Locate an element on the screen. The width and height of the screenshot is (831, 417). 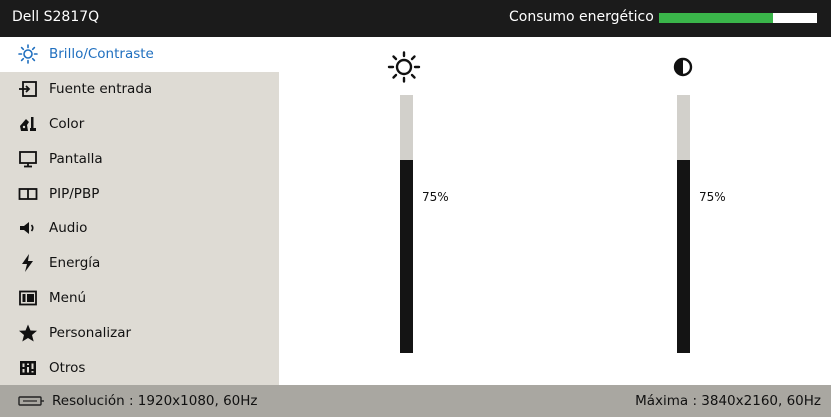
current-resolution: Resolución : 1920x1080, 60Hz is located at coordinates (138, 401).